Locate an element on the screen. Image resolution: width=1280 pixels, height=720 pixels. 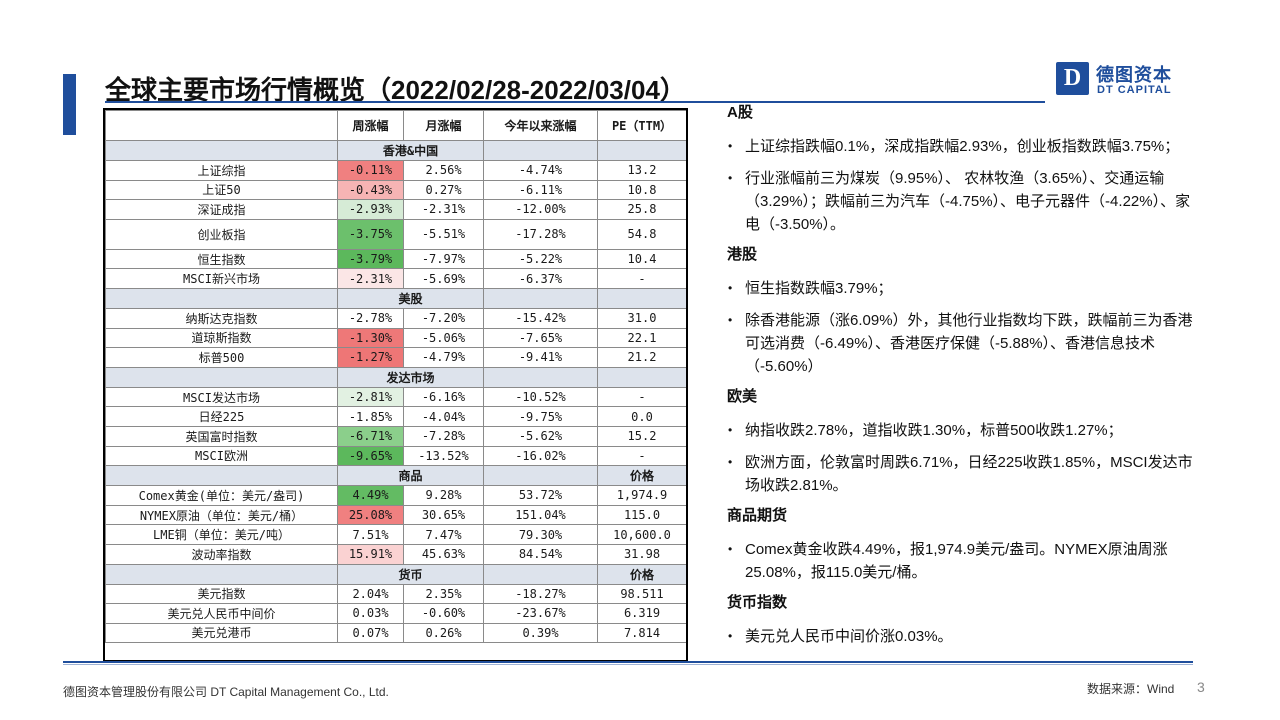
table-cell: 2.56% is located at coordinates (443, 170).